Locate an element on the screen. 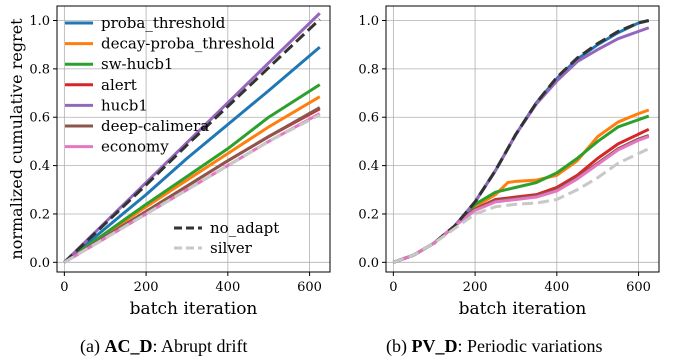  series-line-alert is located at coordinates (521, 195).